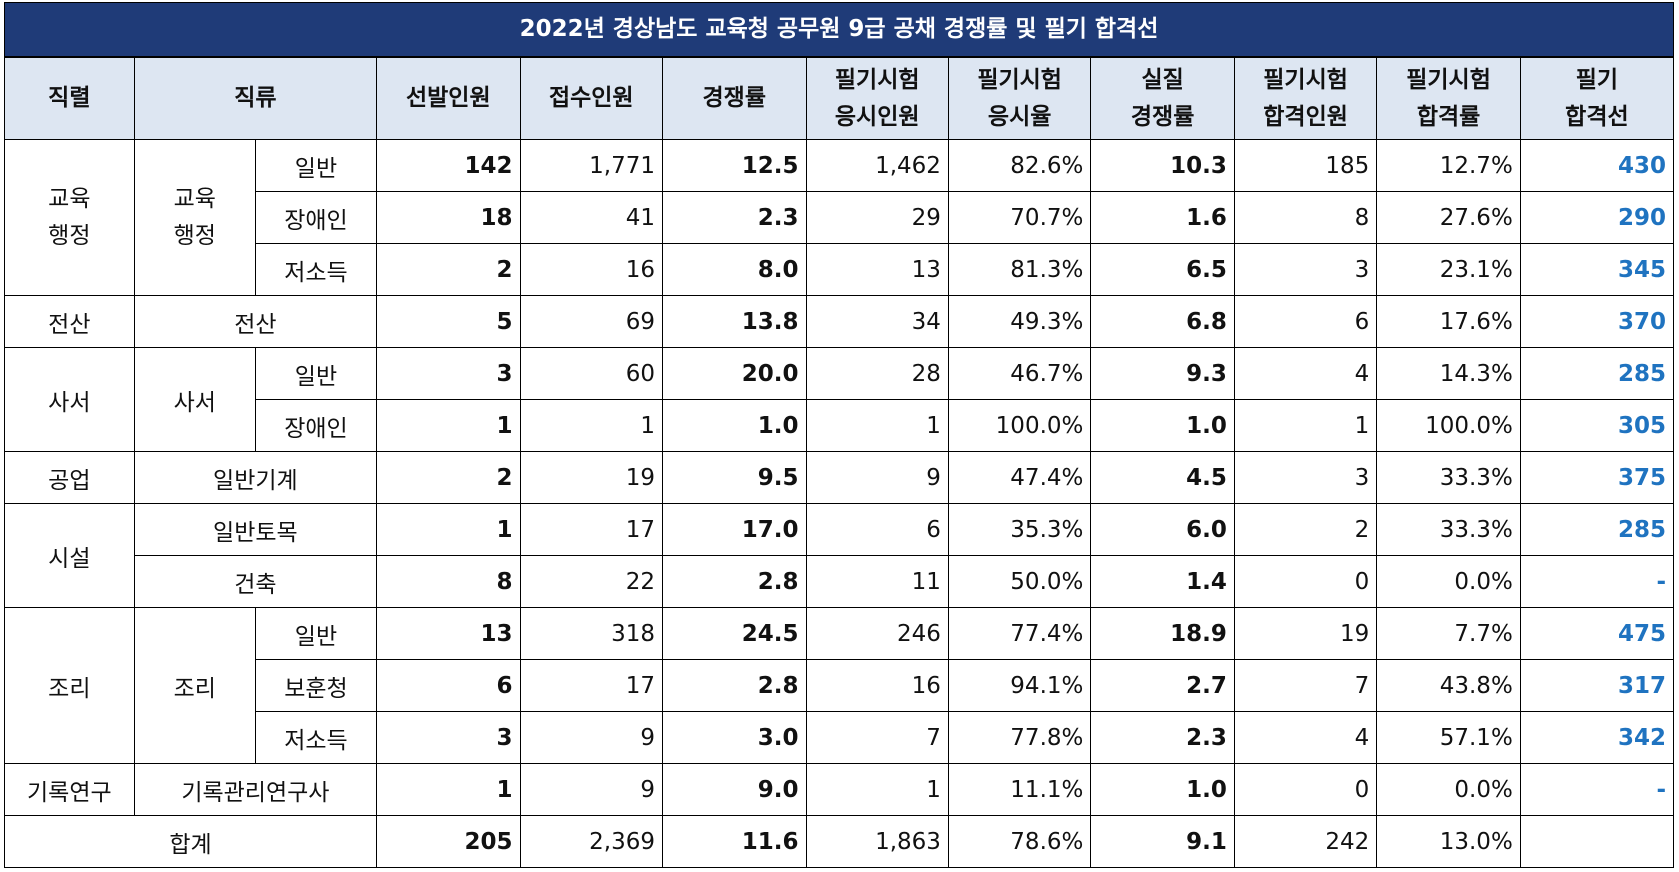 The width and height of the screenshot is (1679, 872). I want to click on real-ratio-cell: 9.3, so click(1162, 373).